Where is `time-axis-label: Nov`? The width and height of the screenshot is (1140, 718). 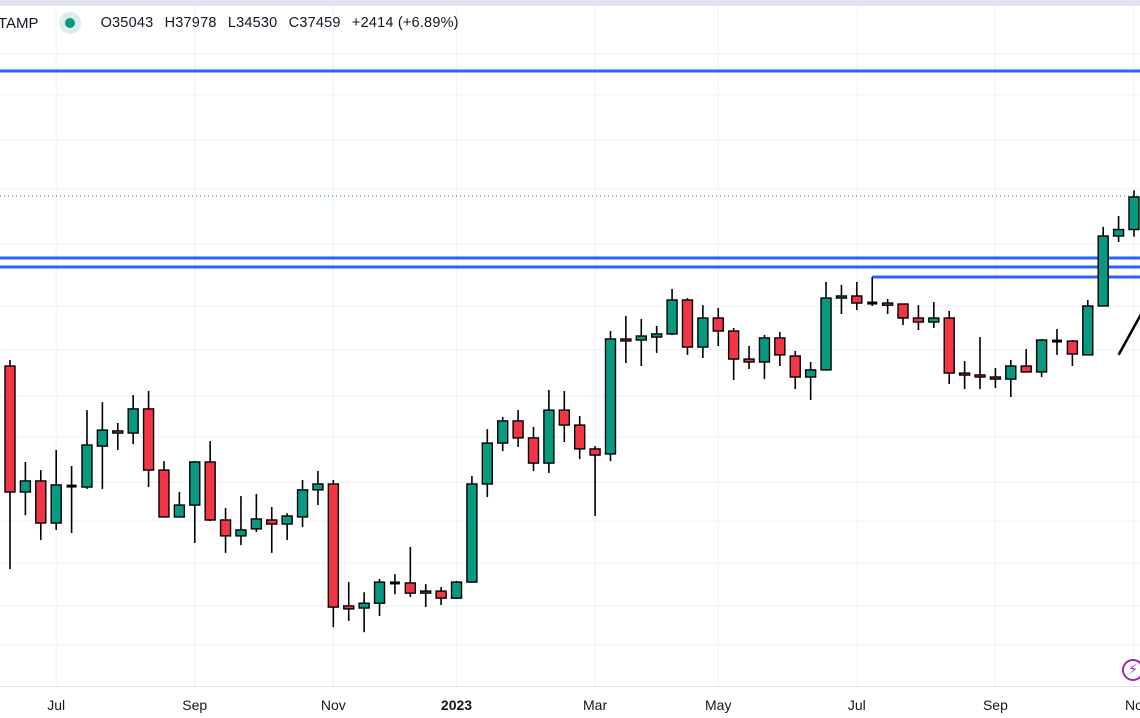
time-axis-label: Nov is located at coordinates (333, 705).